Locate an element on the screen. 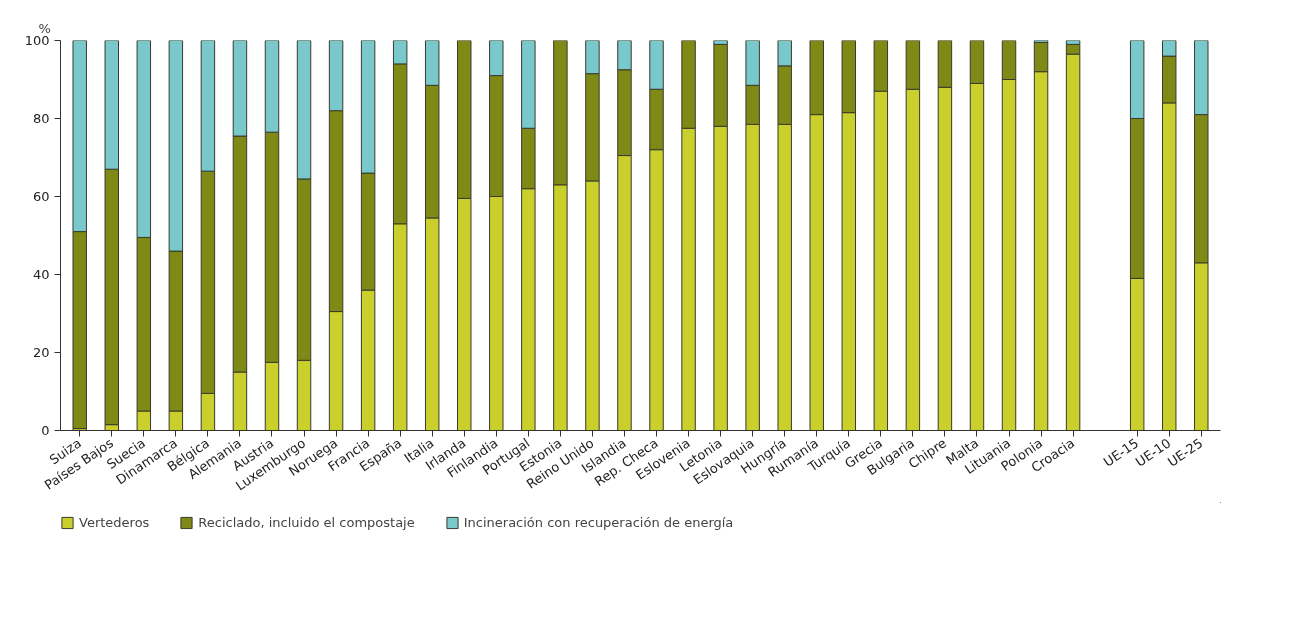 Image resolution: width=1300 pixels, height=639 pixels. y-tick-label: 40 is located at coordinates (41, 274).